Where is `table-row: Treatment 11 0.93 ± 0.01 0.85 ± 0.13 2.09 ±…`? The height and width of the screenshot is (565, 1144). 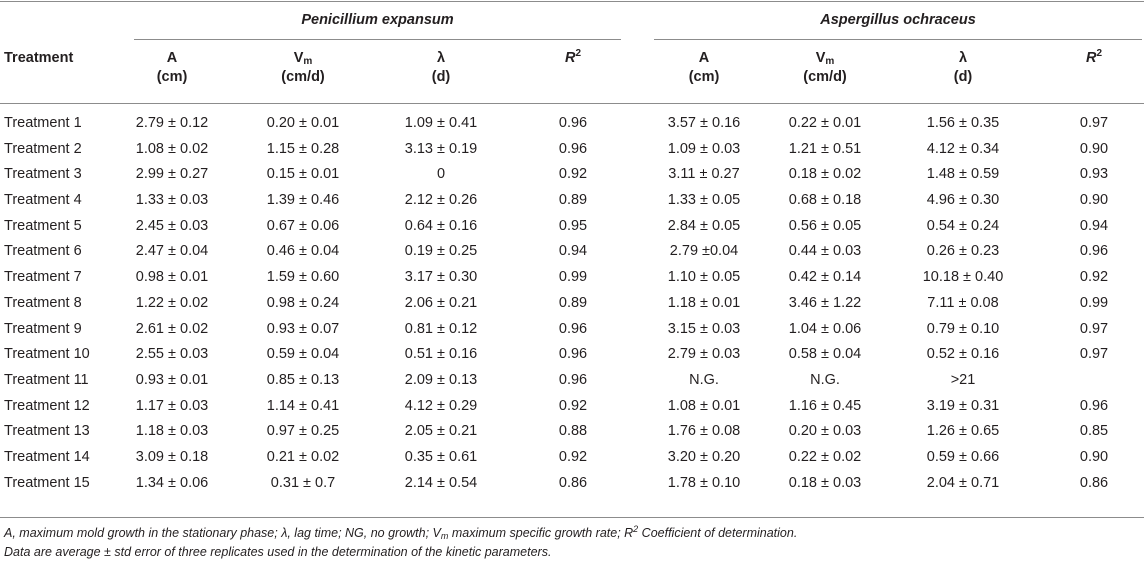 table-row: Treatment 11 0.93 ± 0.01 0.85 ± 0.13 2.09 ±… is located at coordinates (572, 385).